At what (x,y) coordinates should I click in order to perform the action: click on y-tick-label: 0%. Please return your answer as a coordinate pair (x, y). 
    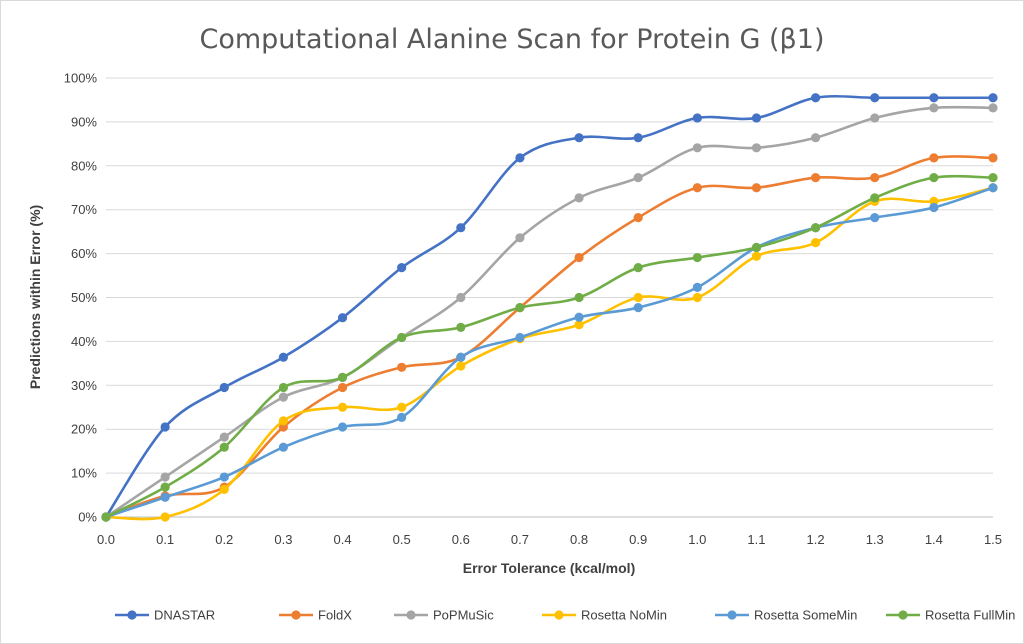
    Looking at the image, I should click on (87, 517).